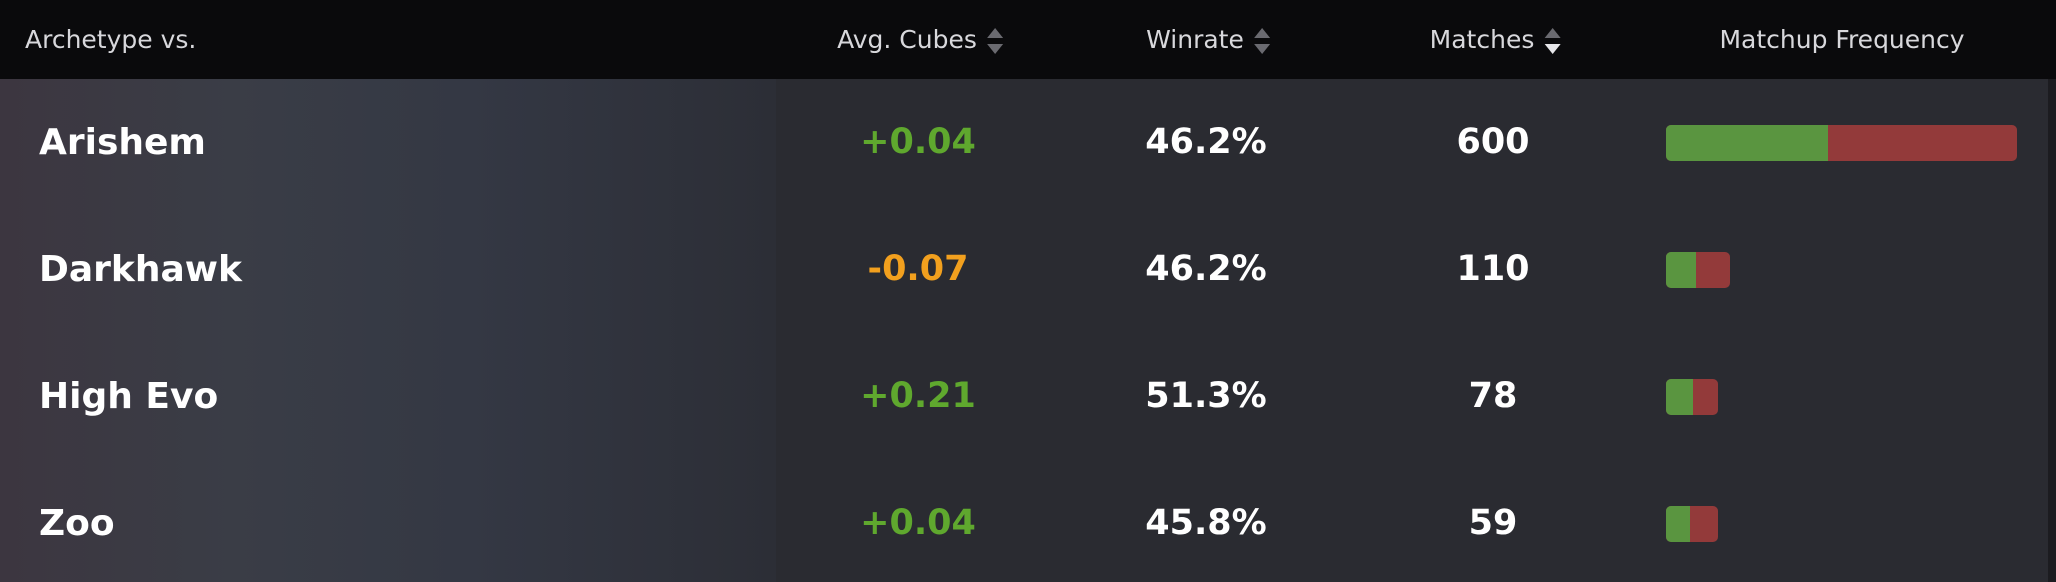  I want to click on header-winrate: Winrate, so click(1208, 39).